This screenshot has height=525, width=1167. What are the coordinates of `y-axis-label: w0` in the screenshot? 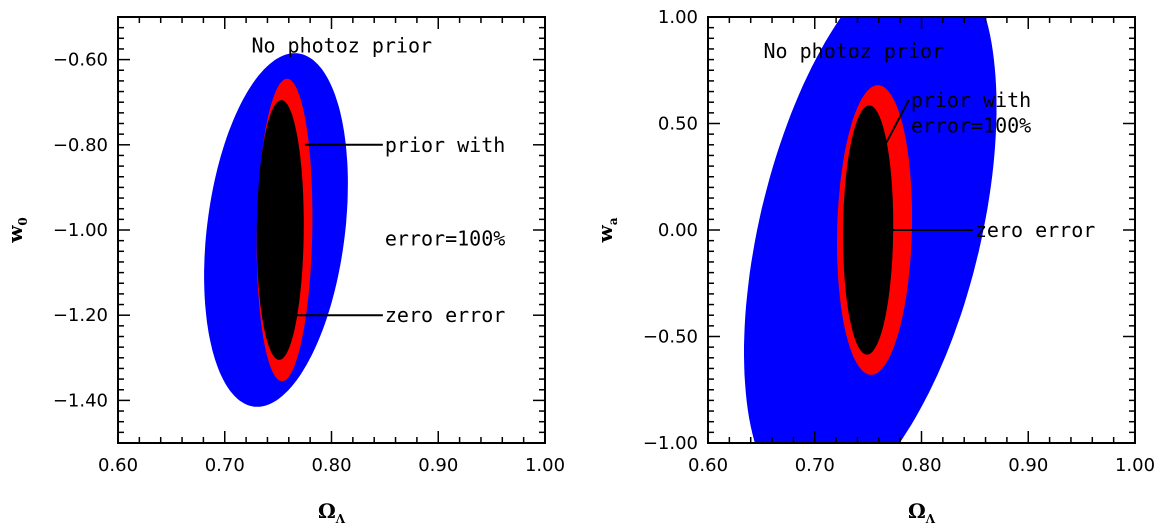 It's located at (16, 230).